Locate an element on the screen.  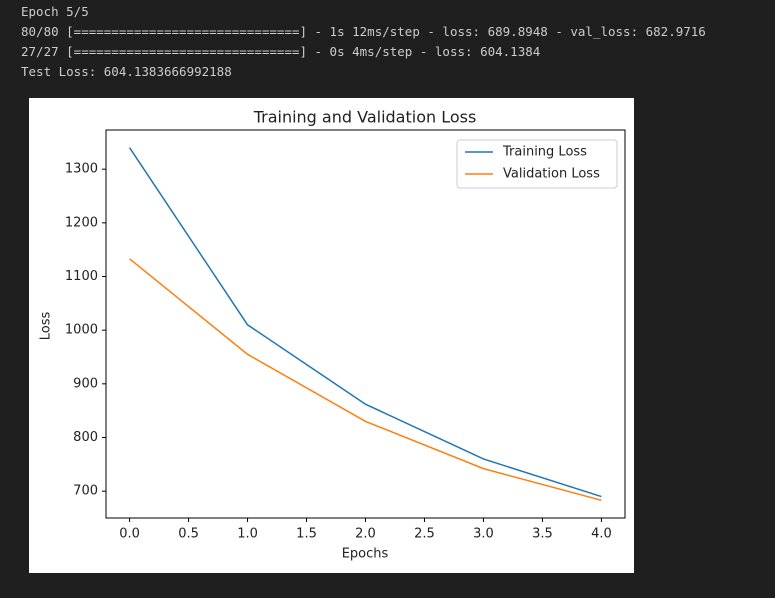
x-axis-label: Epochs is located at coordinates (365, 554).